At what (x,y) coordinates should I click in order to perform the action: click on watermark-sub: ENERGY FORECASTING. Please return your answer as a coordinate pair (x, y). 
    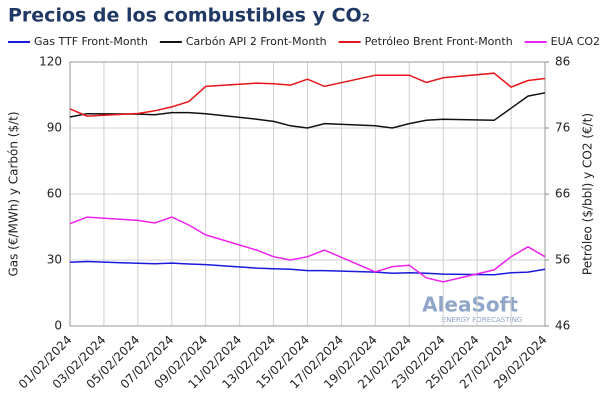
    Looking at the image, I should click on (482, 320).